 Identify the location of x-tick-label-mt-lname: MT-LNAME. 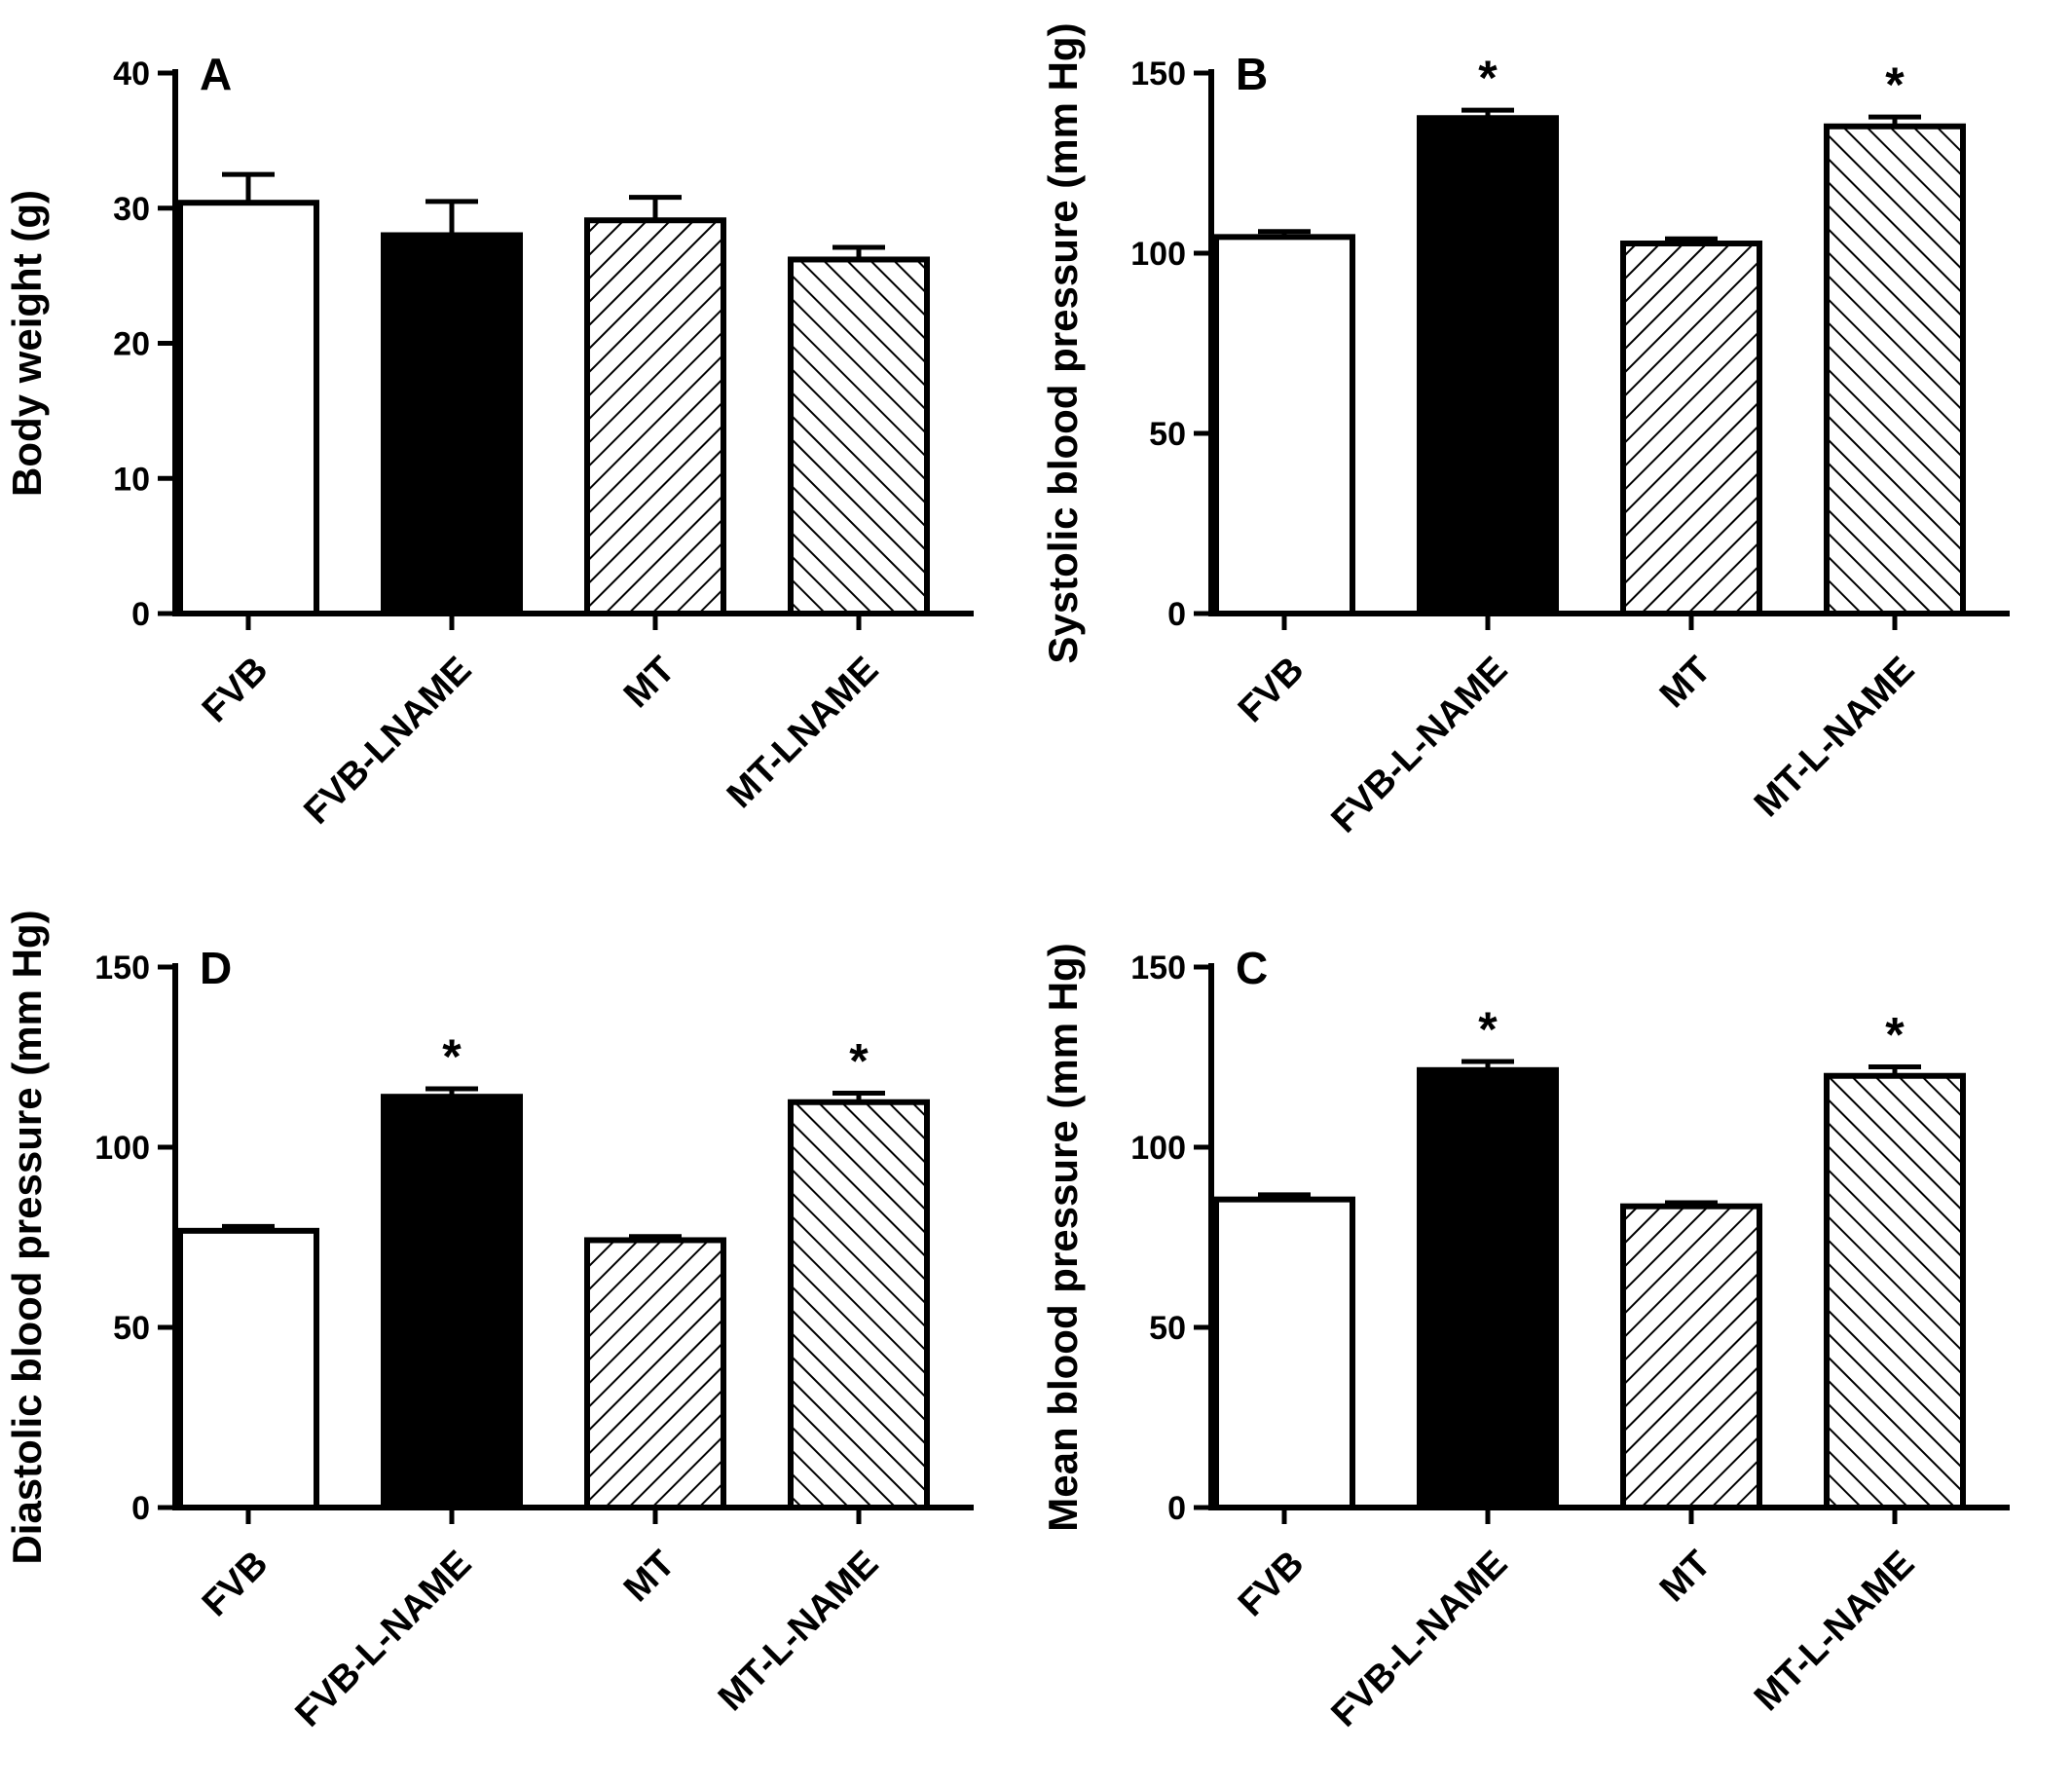
(803, 733).